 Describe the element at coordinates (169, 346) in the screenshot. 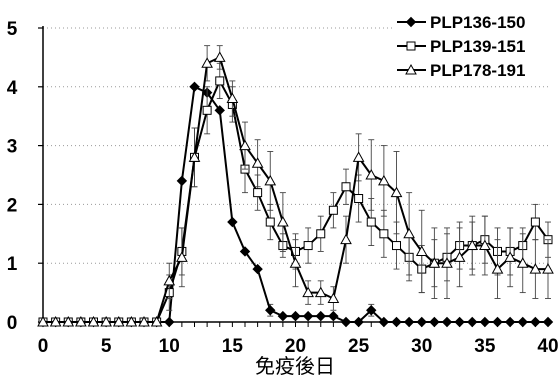

I see `x-tick-label: 10` at that location.